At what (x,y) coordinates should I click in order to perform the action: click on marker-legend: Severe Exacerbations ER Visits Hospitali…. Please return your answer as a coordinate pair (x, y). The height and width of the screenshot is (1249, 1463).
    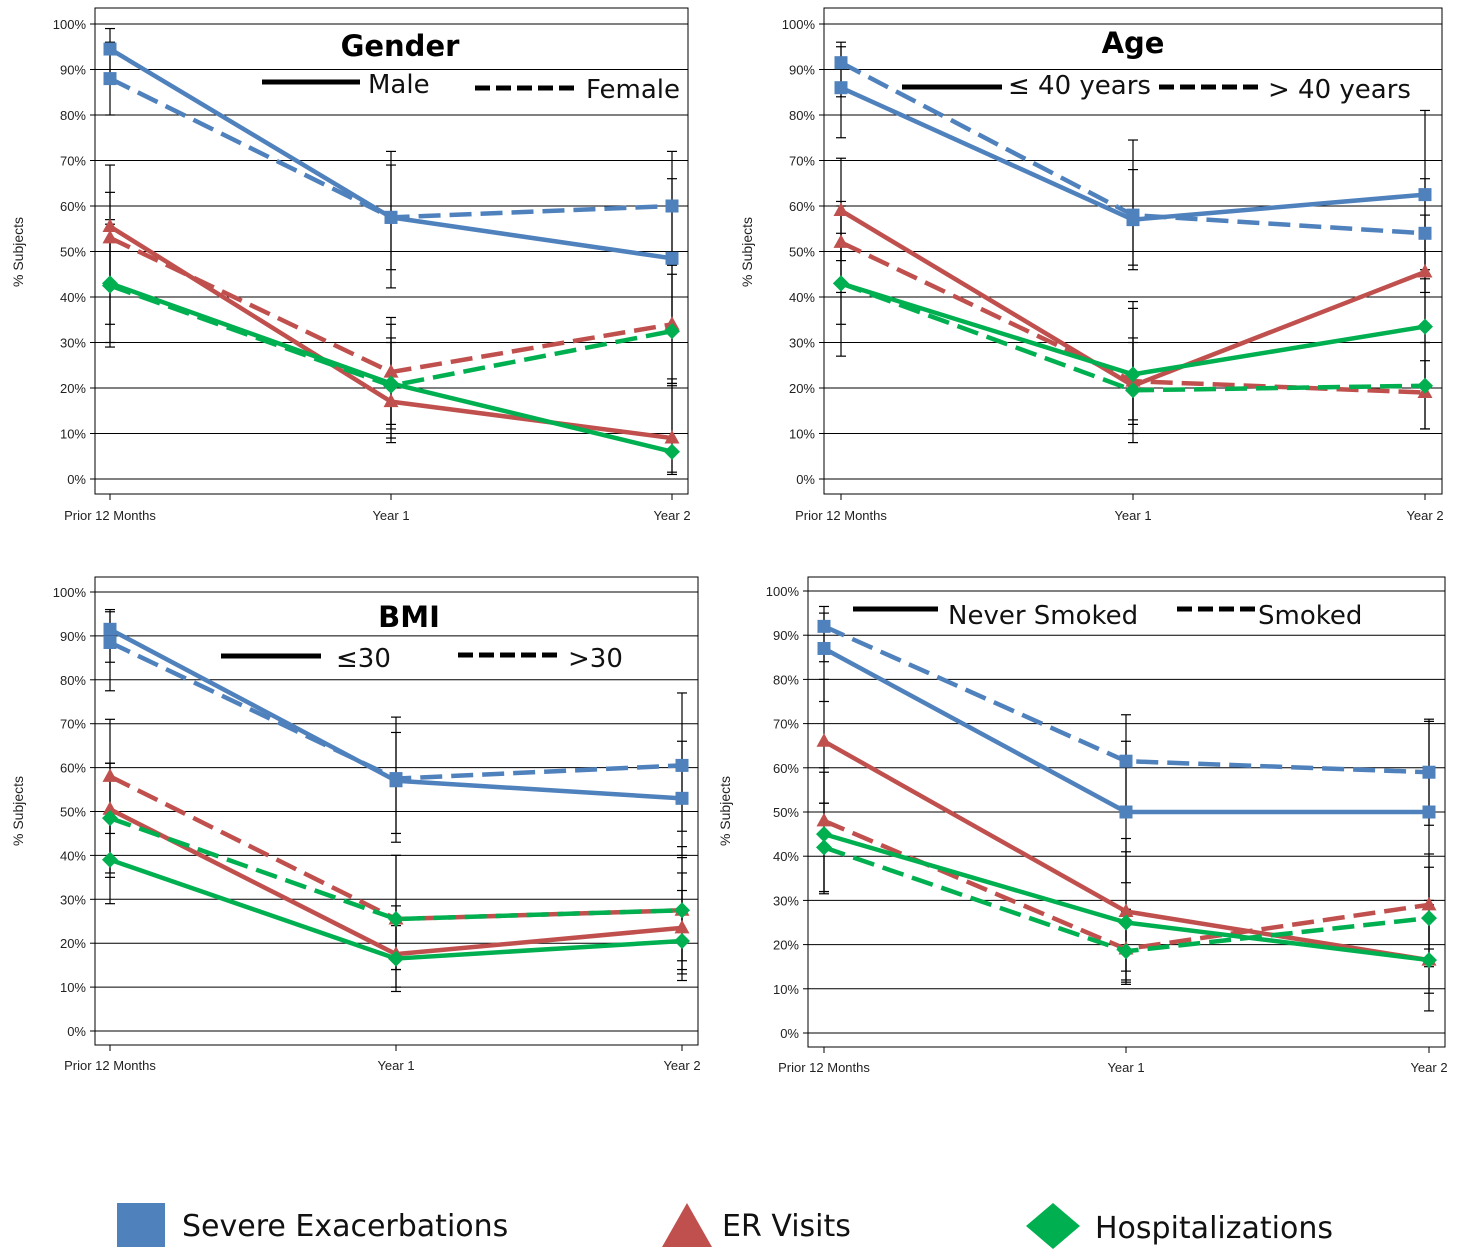
    Looking at the image, I should click on (725, 1226).